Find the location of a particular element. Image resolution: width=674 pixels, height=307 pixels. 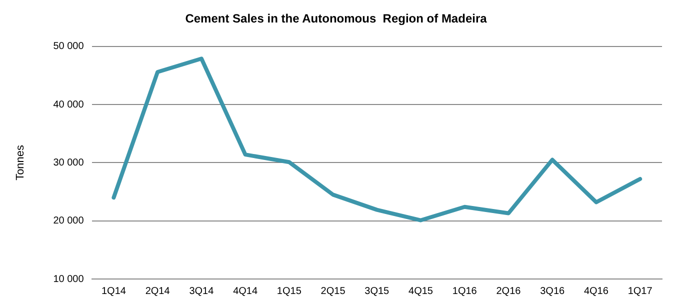

x-tick-label: 2Q15 is located at coordinates (333, 291).